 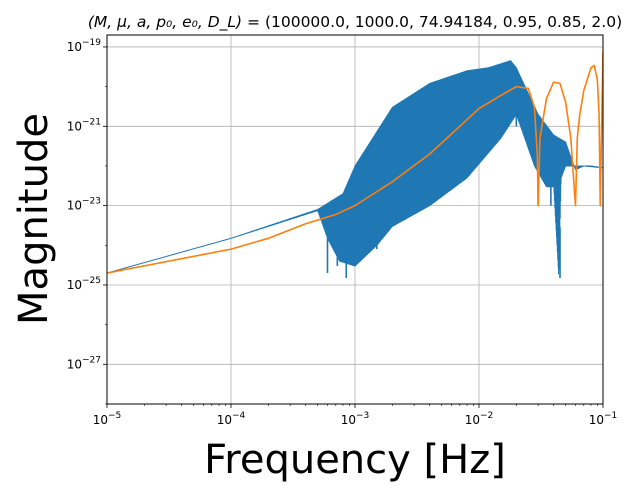 I want to click on y-tick-label: 10−21, so click(x=84, y=125).